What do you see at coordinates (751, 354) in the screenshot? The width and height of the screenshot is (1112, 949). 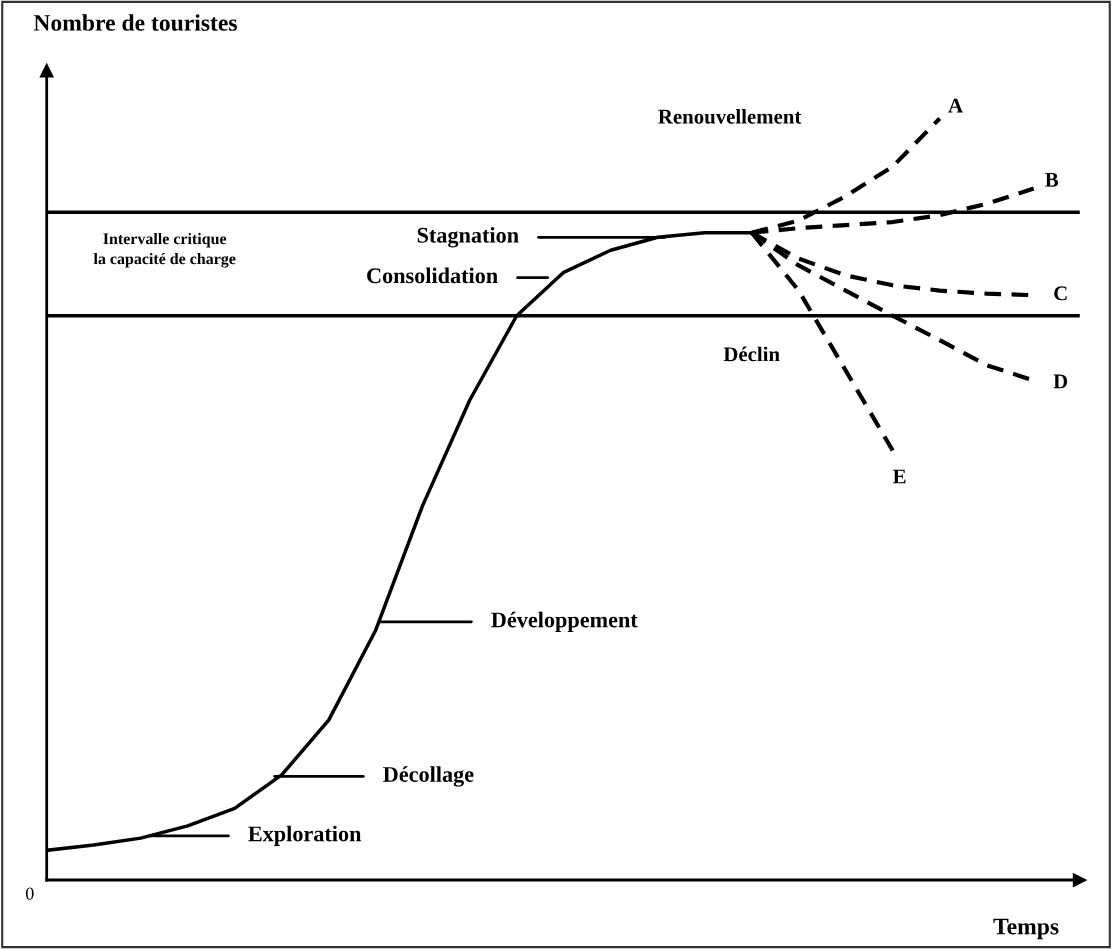 I see `annotation: Déclin` at bounding box center [751, 354].